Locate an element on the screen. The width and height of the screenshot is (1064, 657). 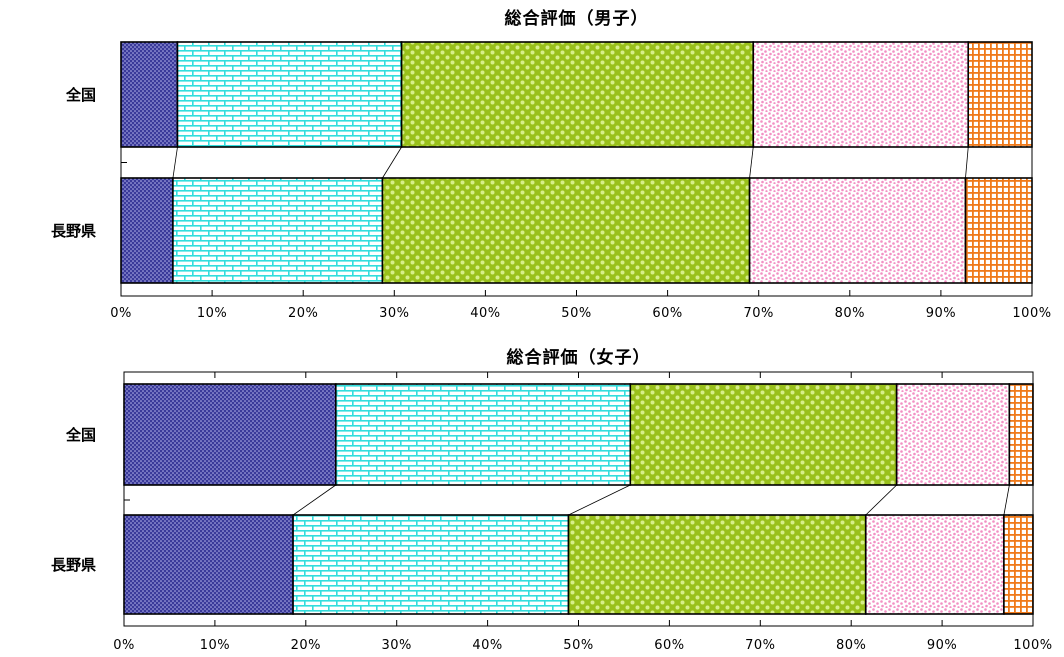
chart-title: 総合評価（女子） is located at coordinates (579, 357).